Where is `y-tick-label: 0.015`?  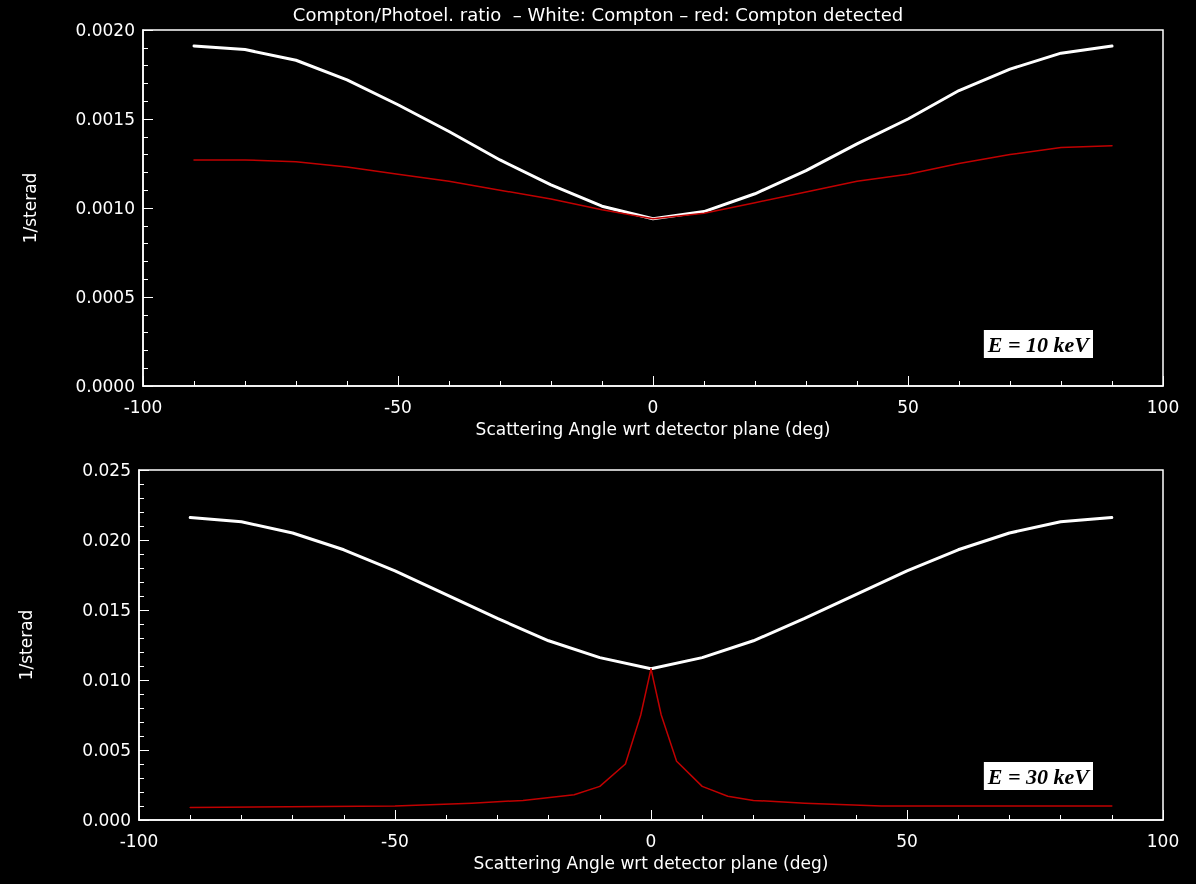 y-tick-label: 0.015 is located at coordinates (106, 610).